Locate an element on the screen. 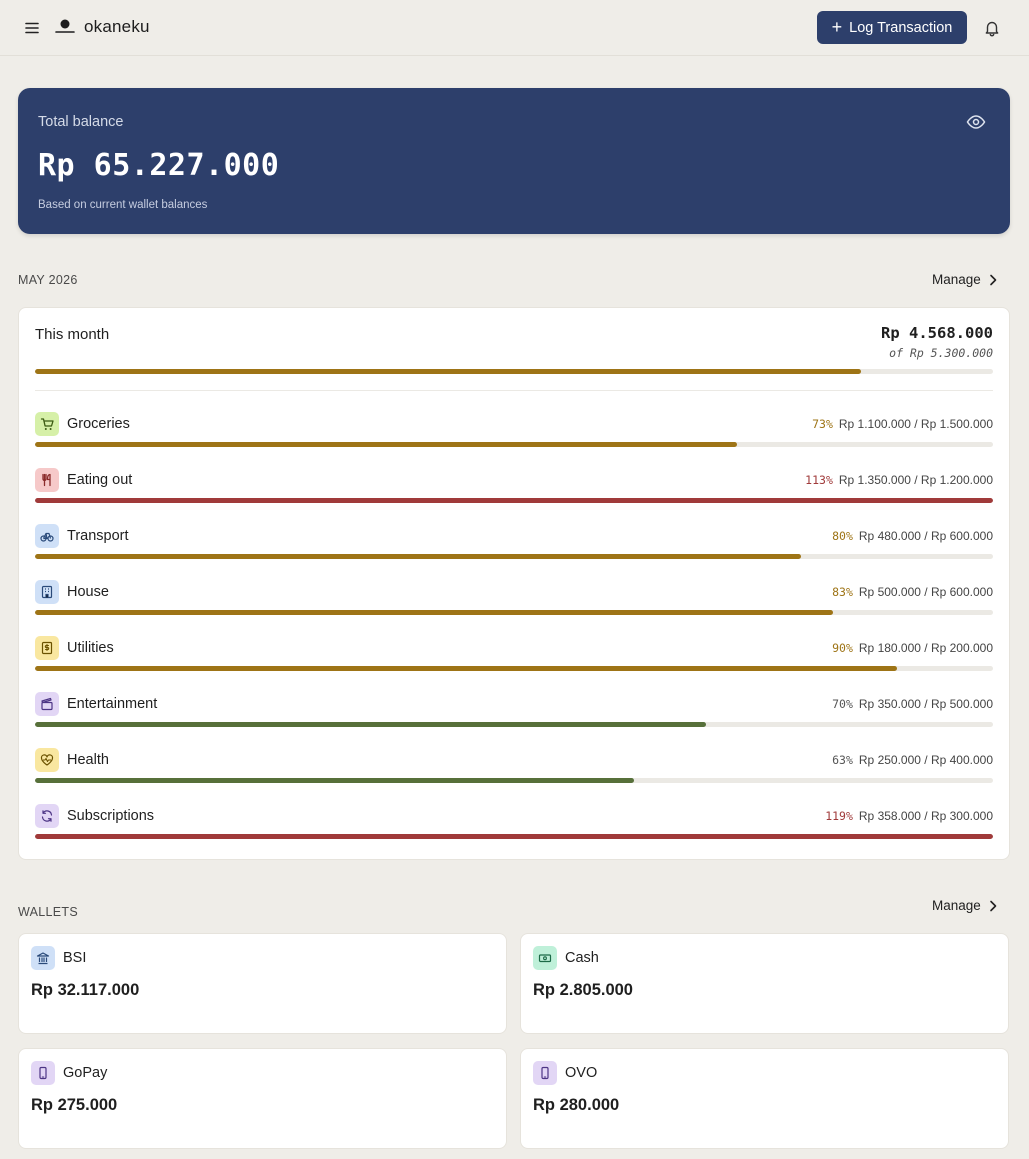  wallet-card: OVO Rp 280.000 is located at coordinates (764, 1098).